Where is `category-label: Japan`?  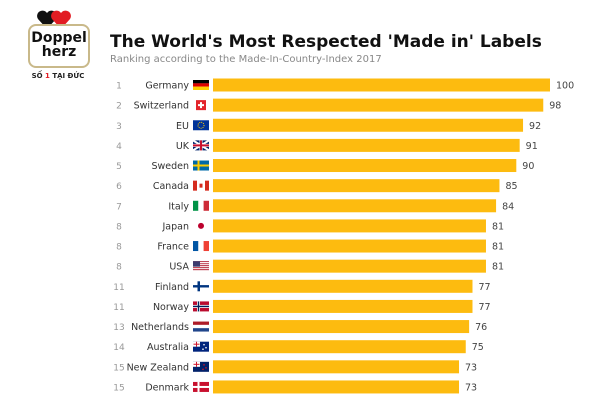
category-label: Japan is located at coordinates (176, 226).